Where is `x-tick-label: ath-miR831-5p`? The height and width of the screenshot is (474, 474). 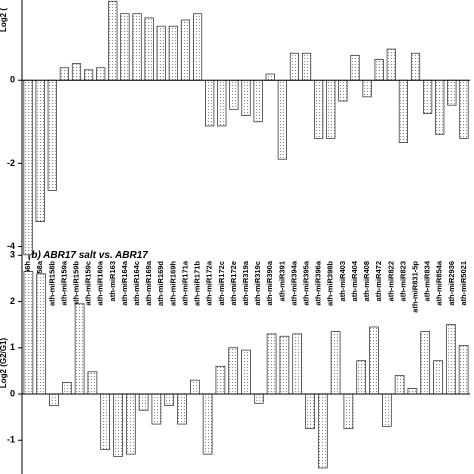
x-tick-label: ath-miR831-5p is located at coordinates (414, 287).